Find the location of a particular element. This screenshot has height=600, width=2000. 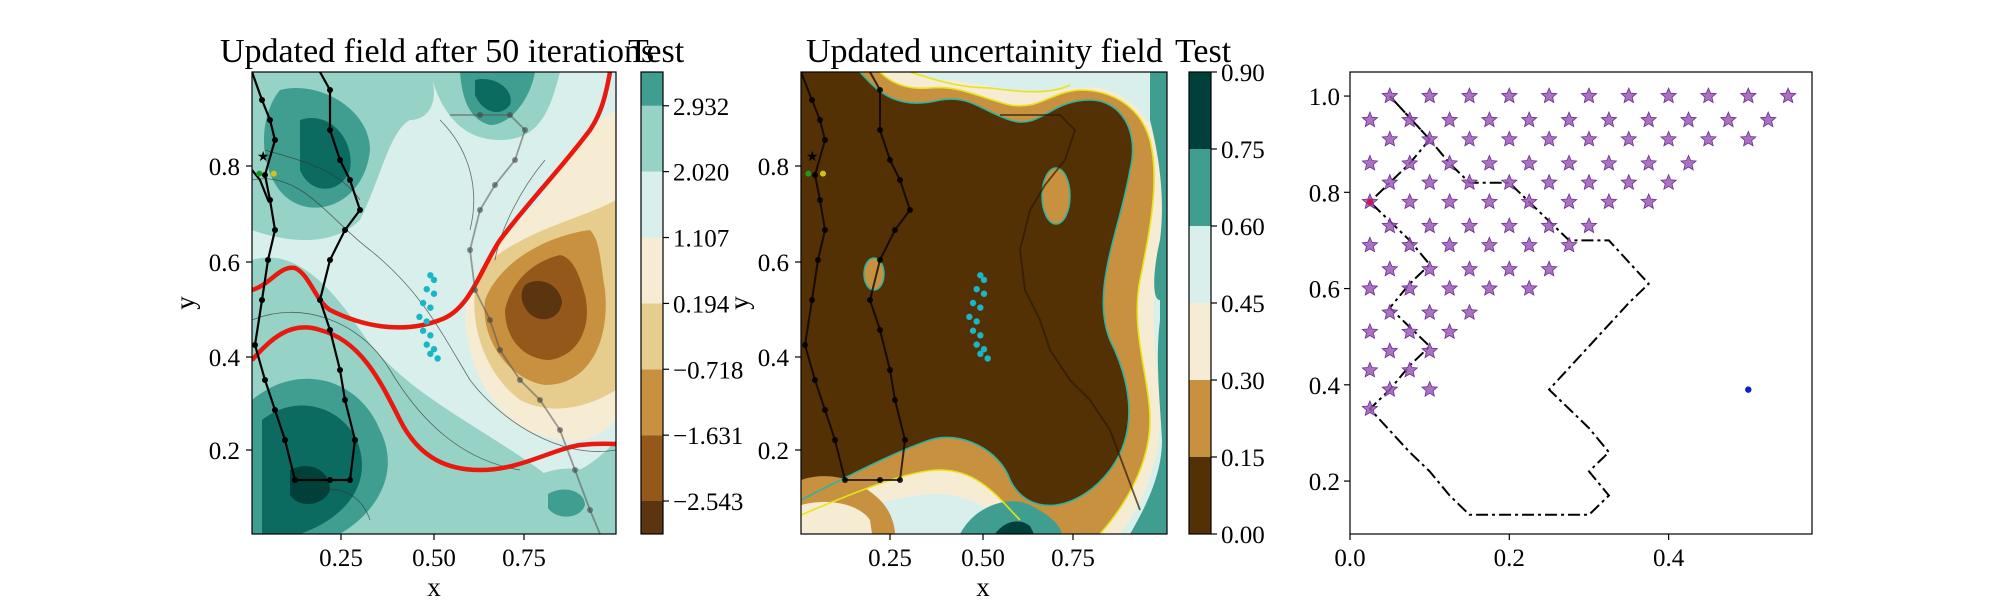

panel-1-colorbar-label: Test is located at coordinates (656, 51).